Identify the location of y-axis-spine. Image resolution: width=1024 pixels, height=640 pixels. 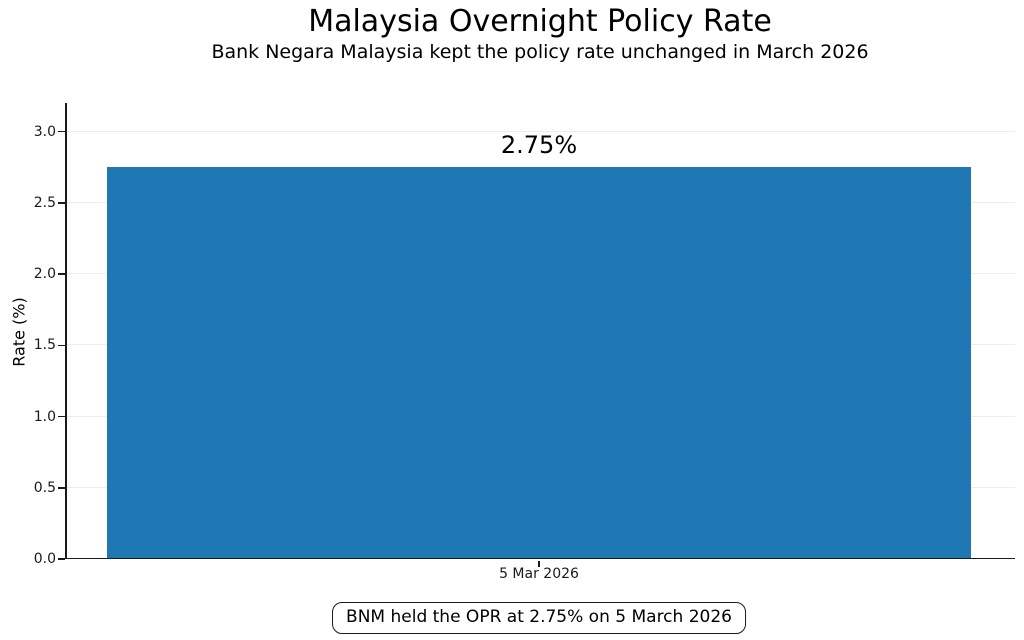
(66, 331).